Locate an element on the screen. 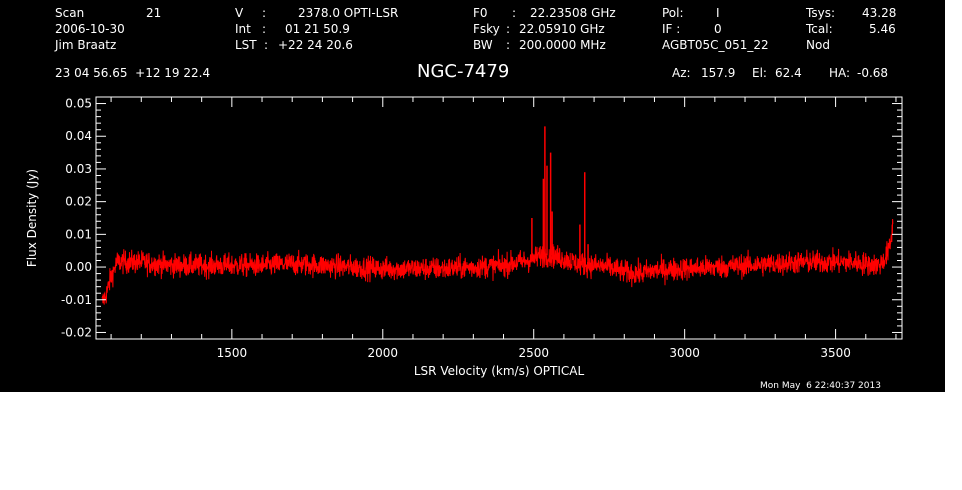  int-label: Int is located at coordinates (243, 29).